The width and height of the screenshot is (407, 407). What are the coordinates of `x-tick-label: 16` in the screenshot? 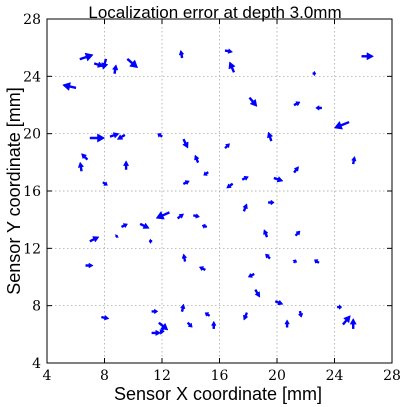 It's located at (220, 376).